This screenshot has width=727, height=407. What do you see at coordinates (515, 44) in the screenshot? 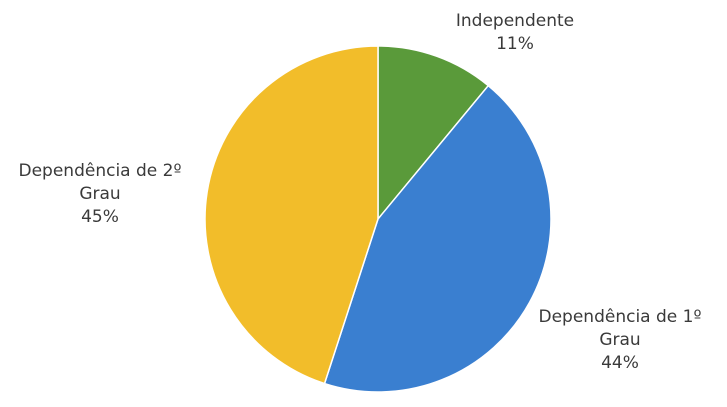
I see `slice-label-independente-pct: 11%` at bounding box center [515, 44].